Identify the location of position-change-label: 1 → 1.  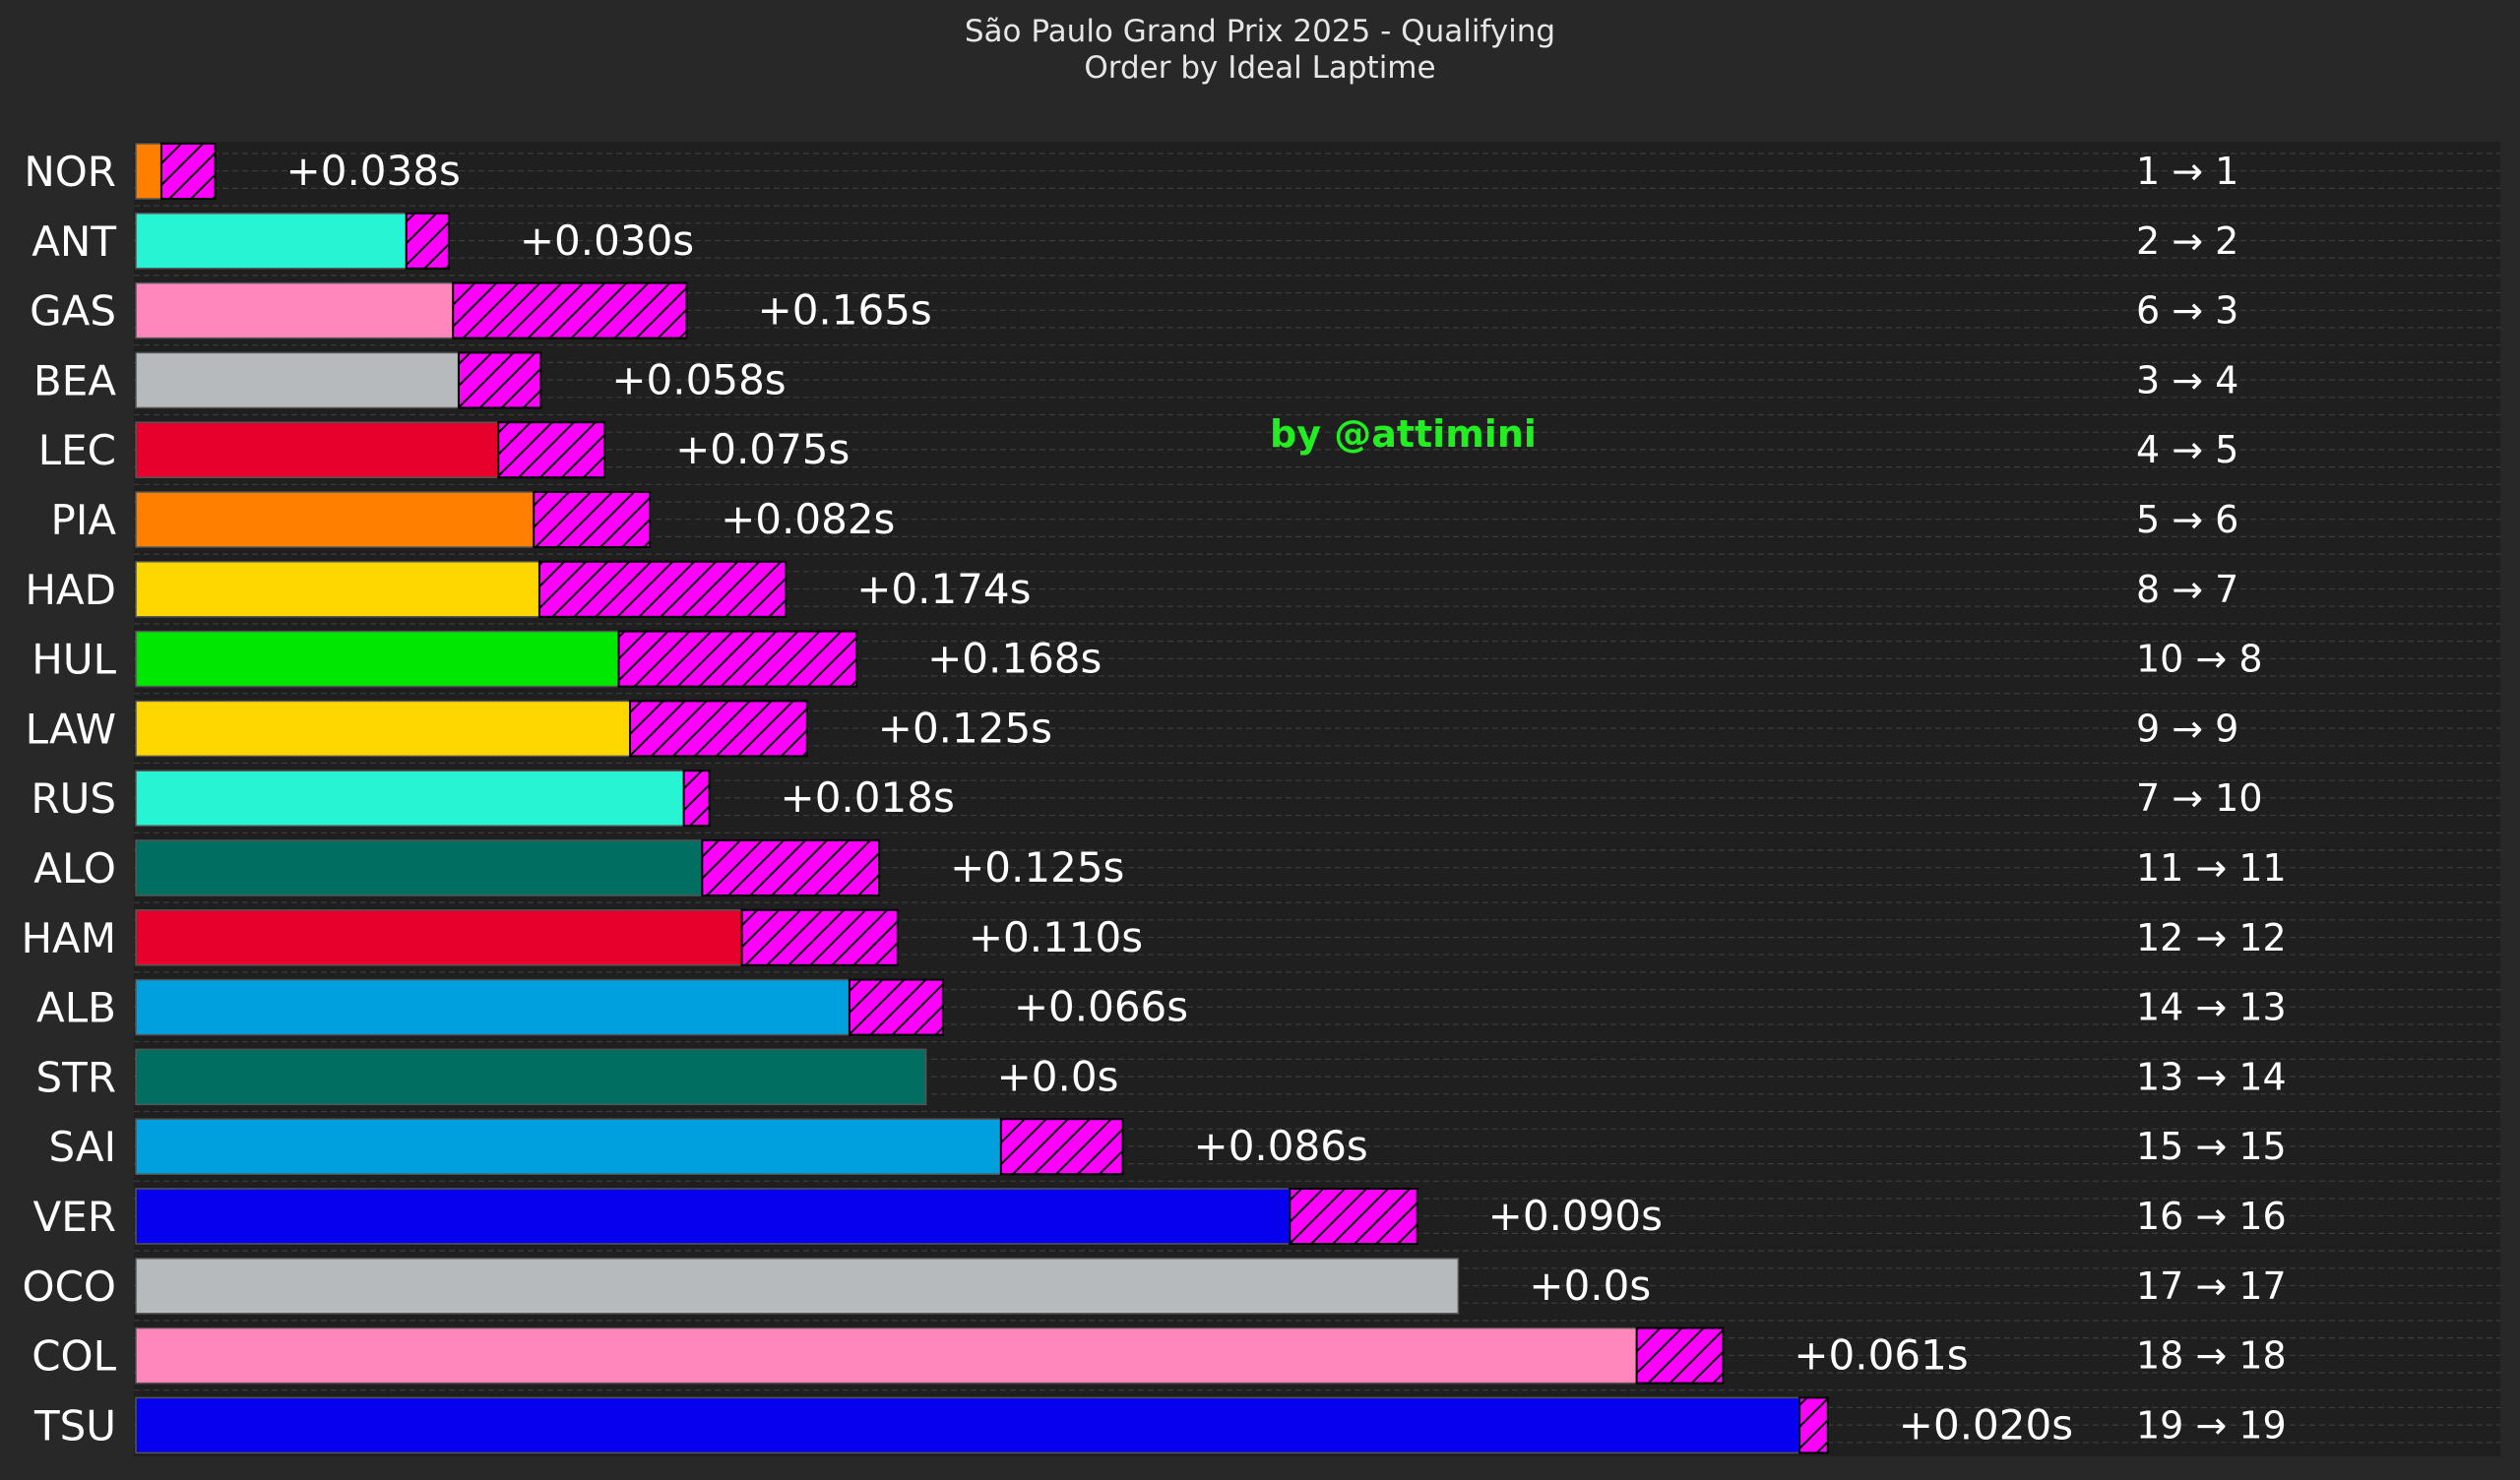
(2187, 171).